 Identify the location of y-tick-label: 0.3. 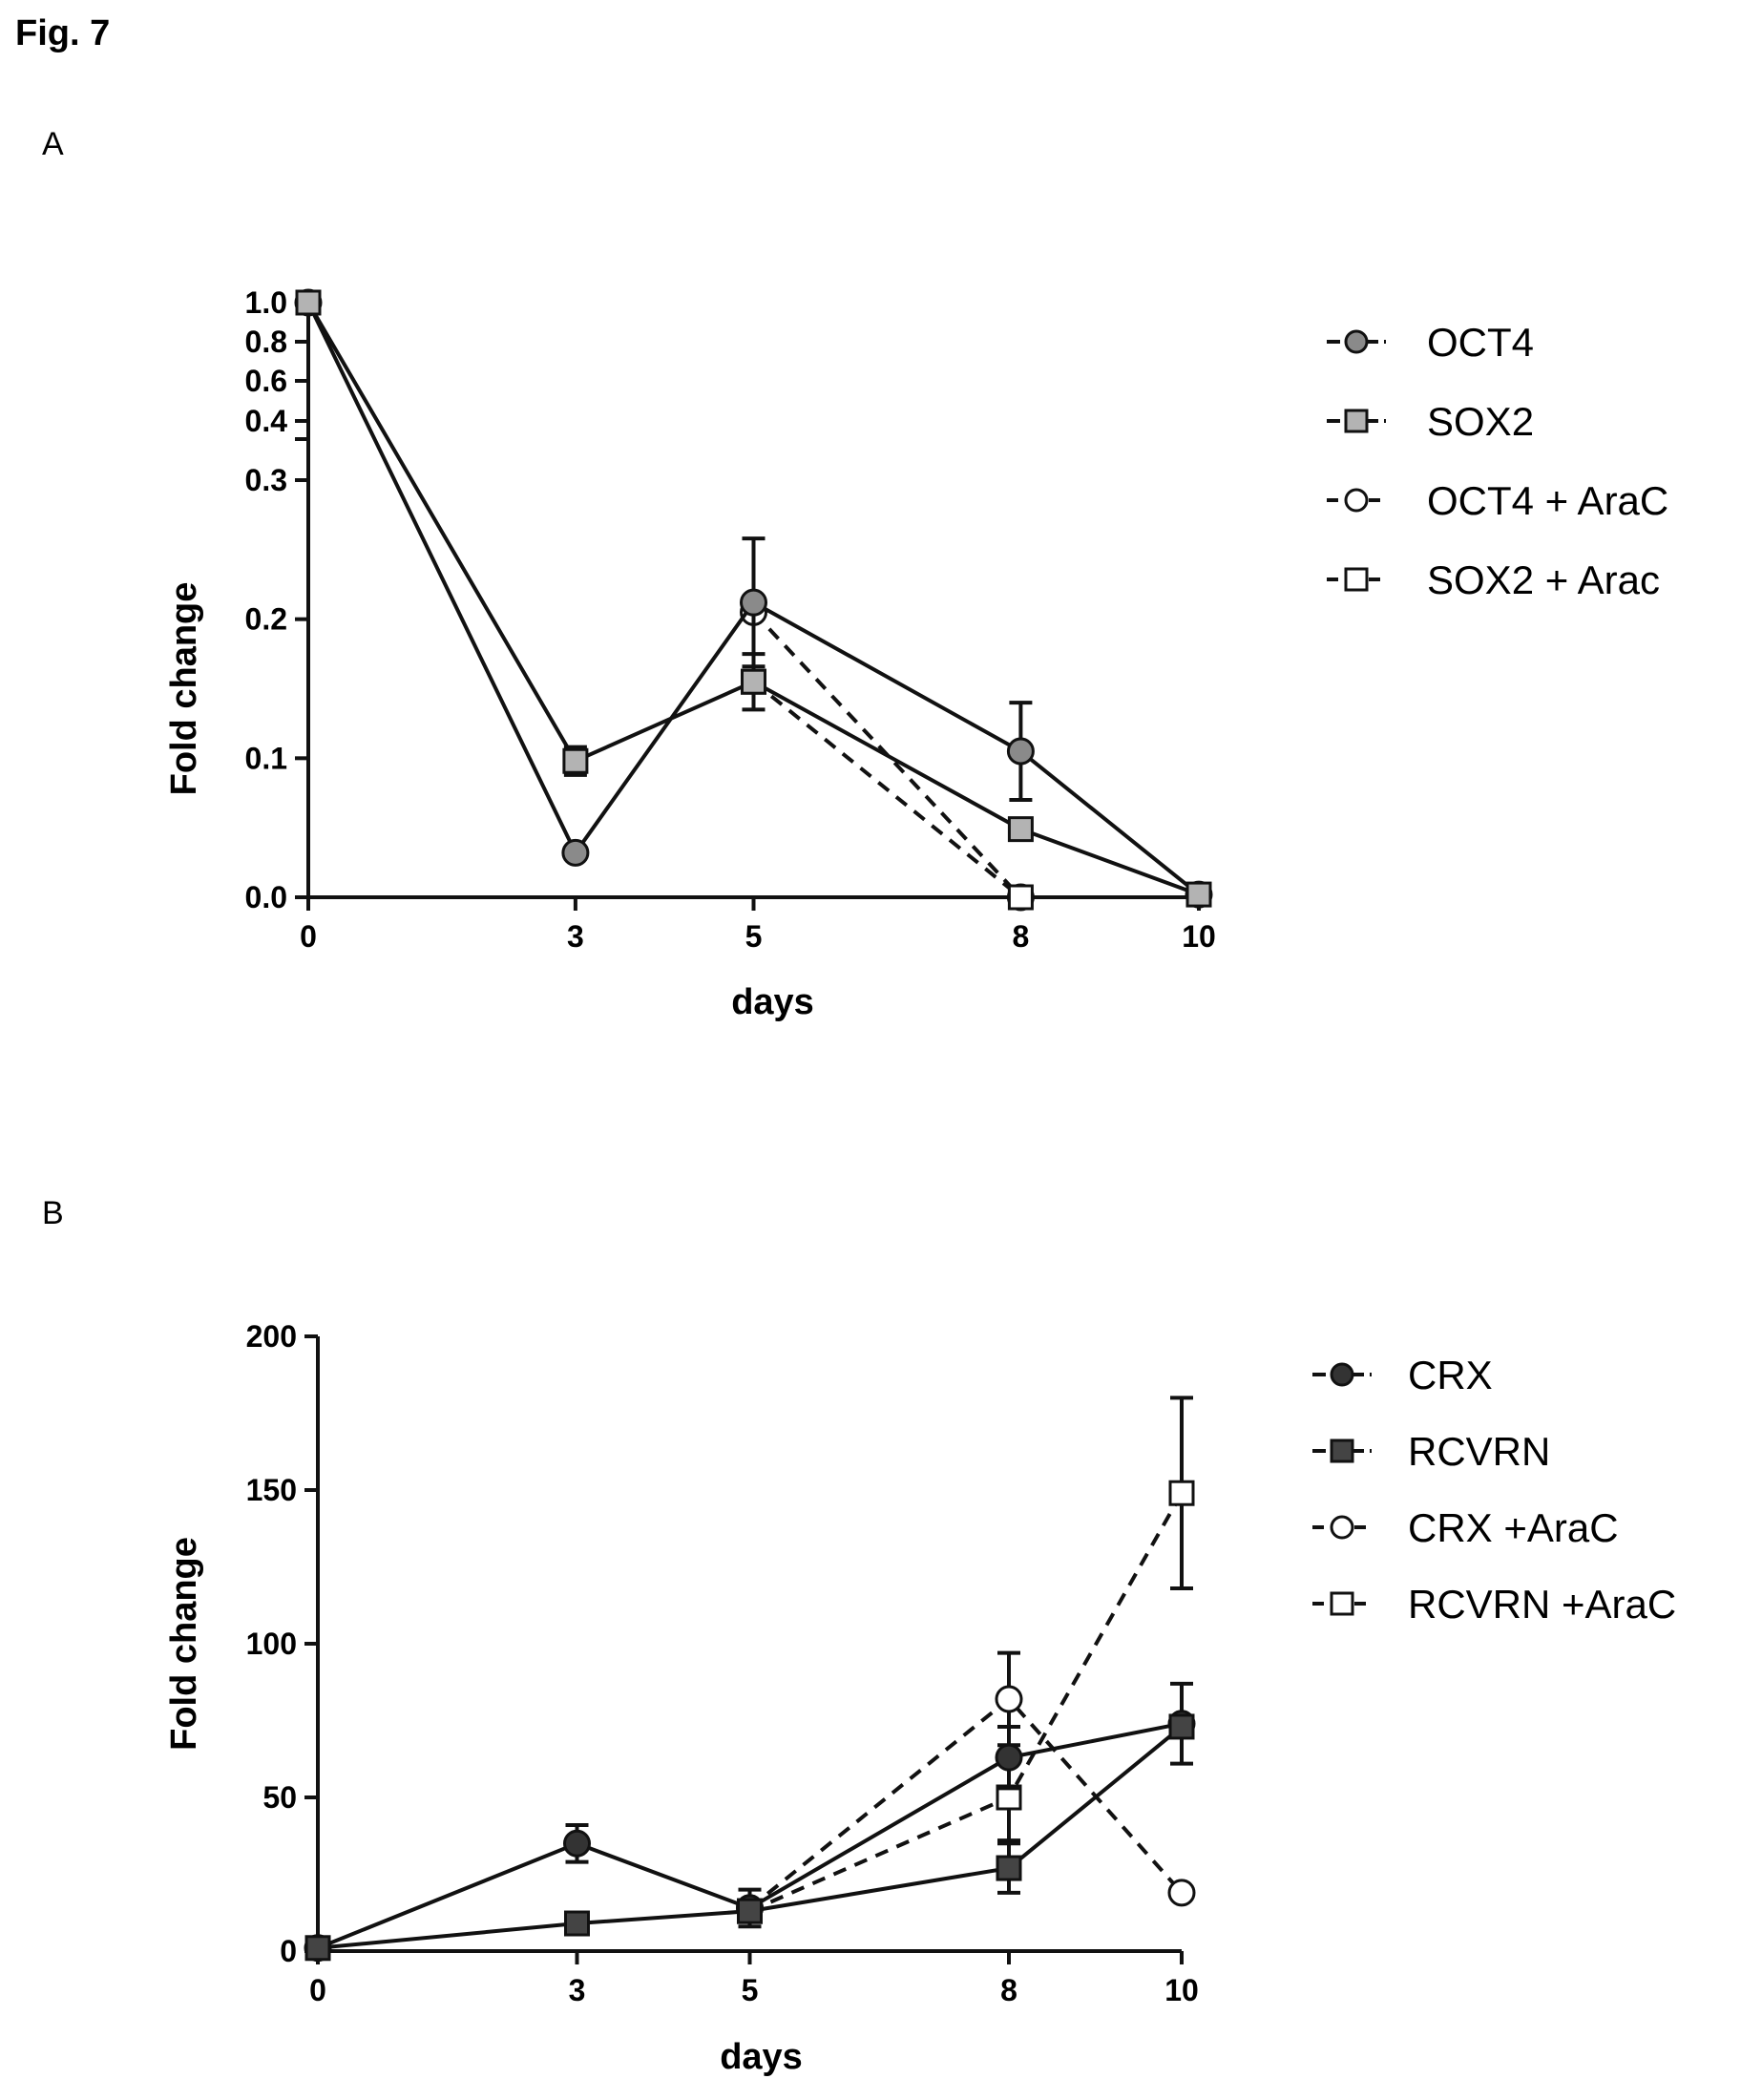
(266, 480).